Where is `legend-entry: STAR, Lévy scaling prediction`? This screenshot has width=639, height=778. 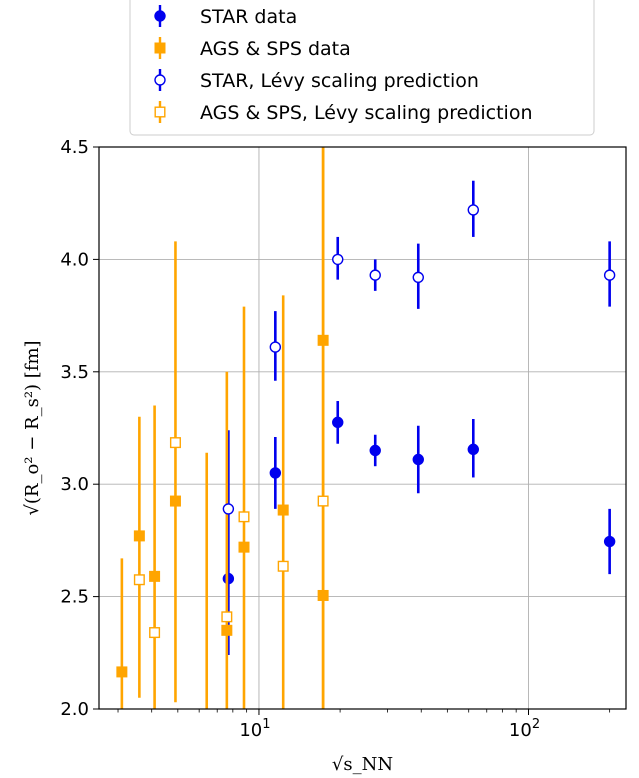 legend-entry: STAR, Lévy scaling prediction is located at coordinates (316, 80).